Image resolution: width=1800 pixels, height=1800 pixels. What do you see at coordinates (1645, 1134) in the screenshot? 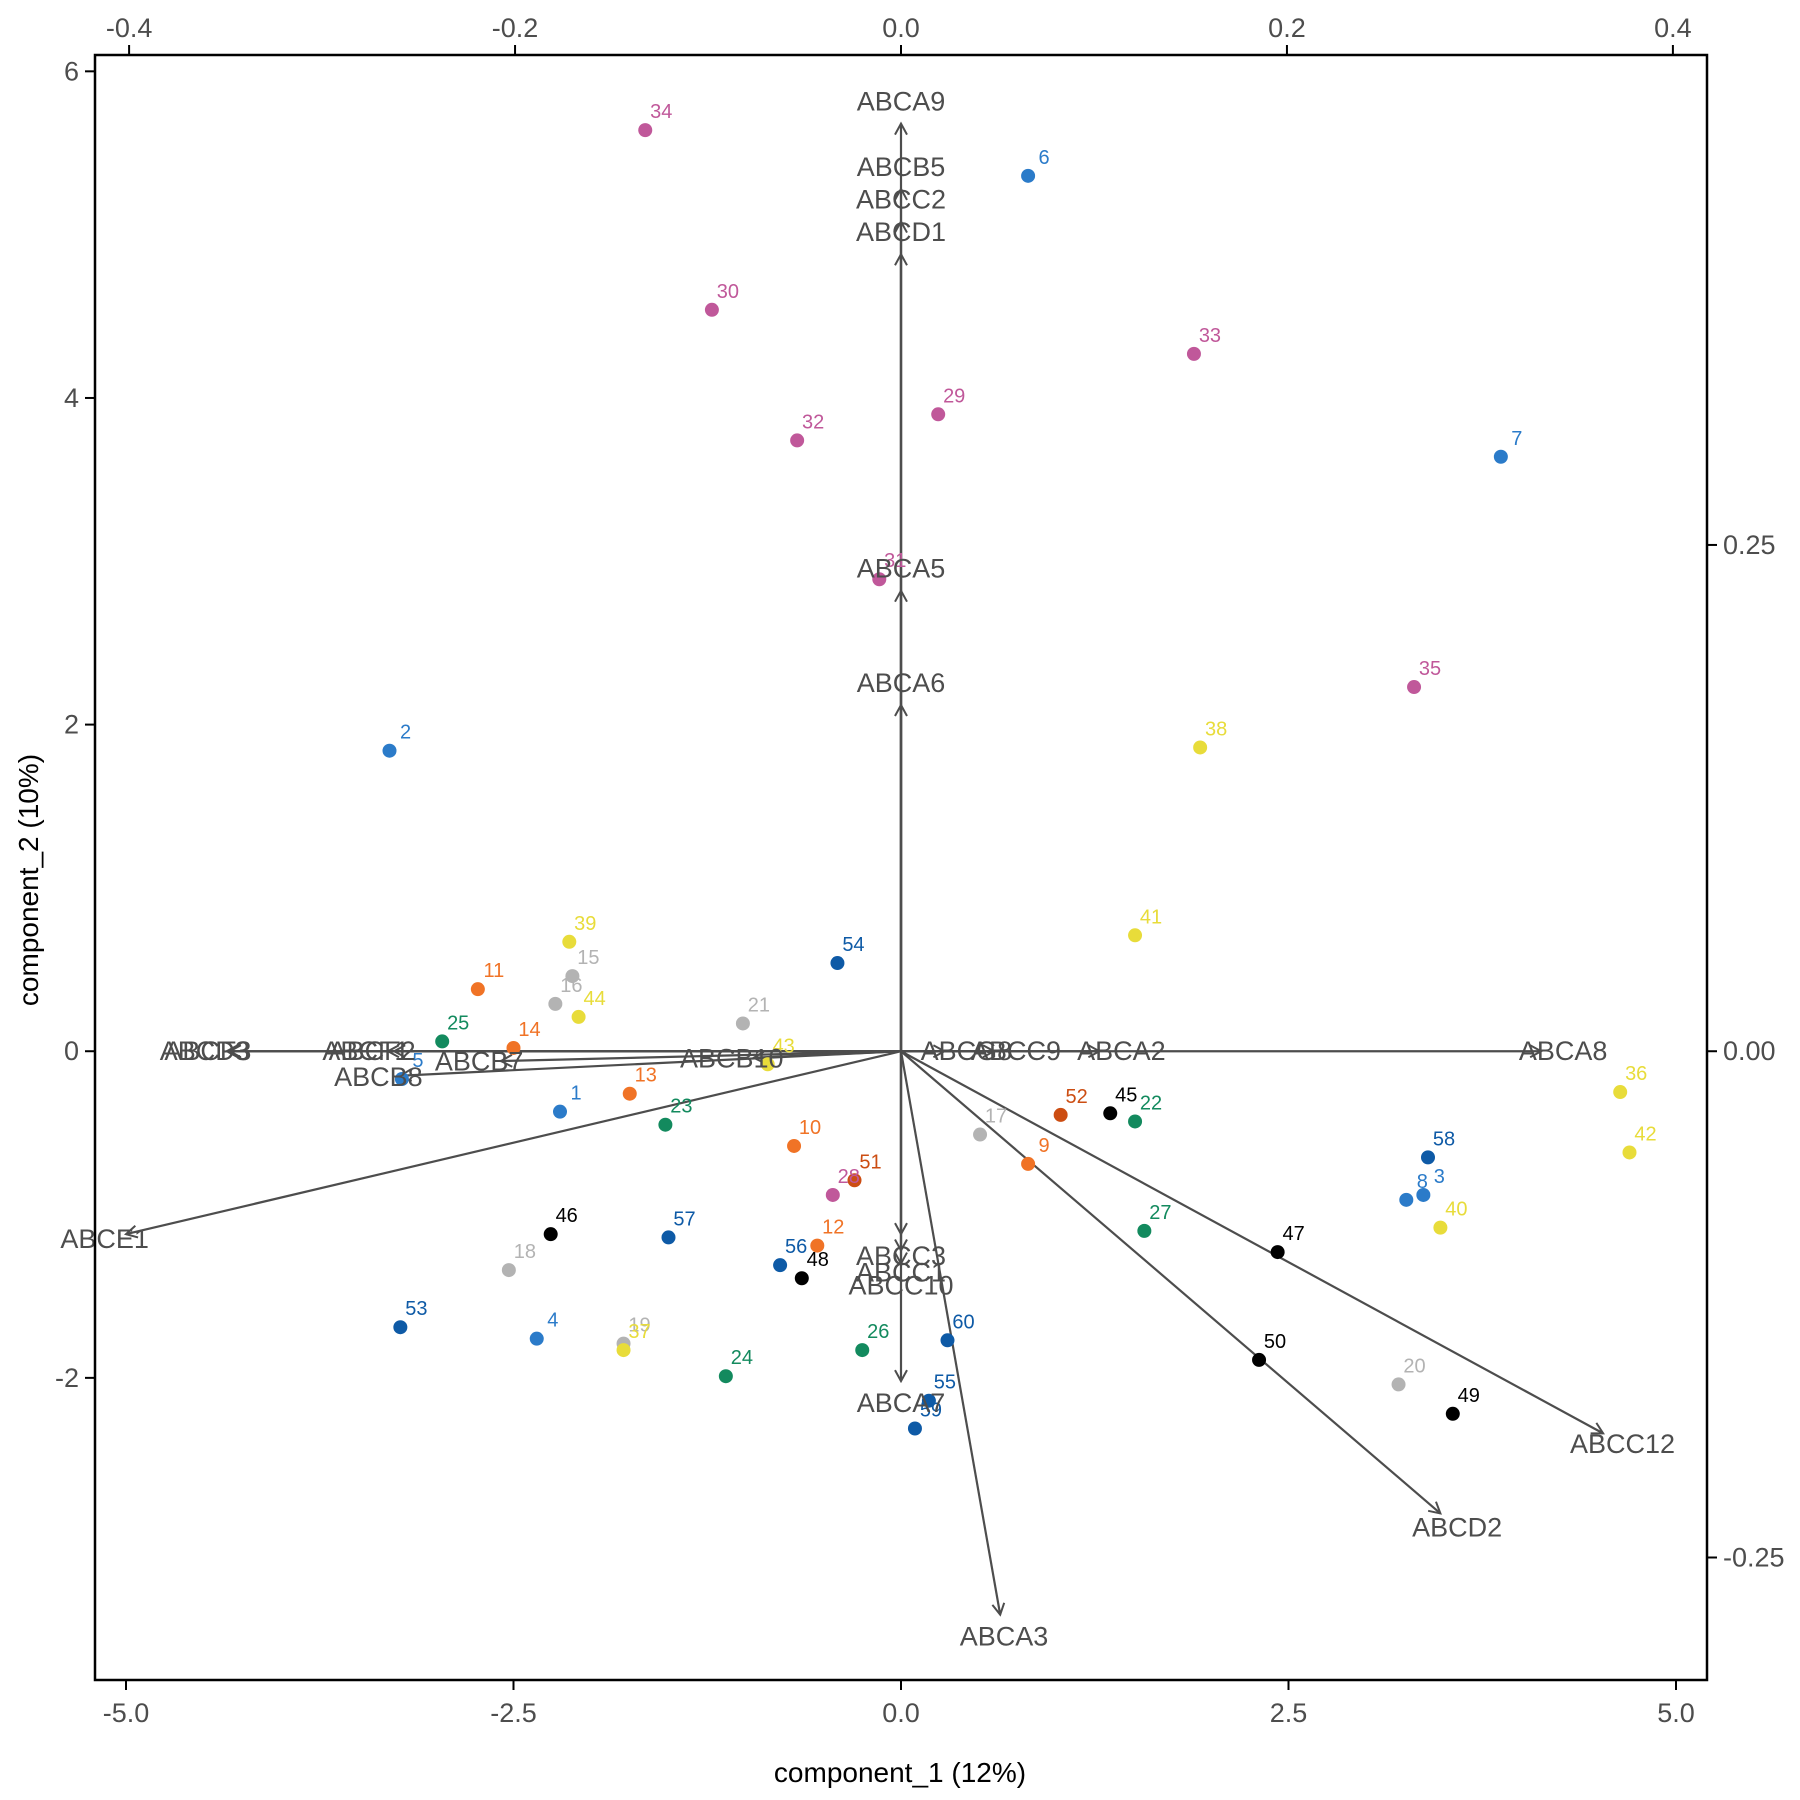
I see `sample-point-label: 42` at bounding box center [1645, 1134].